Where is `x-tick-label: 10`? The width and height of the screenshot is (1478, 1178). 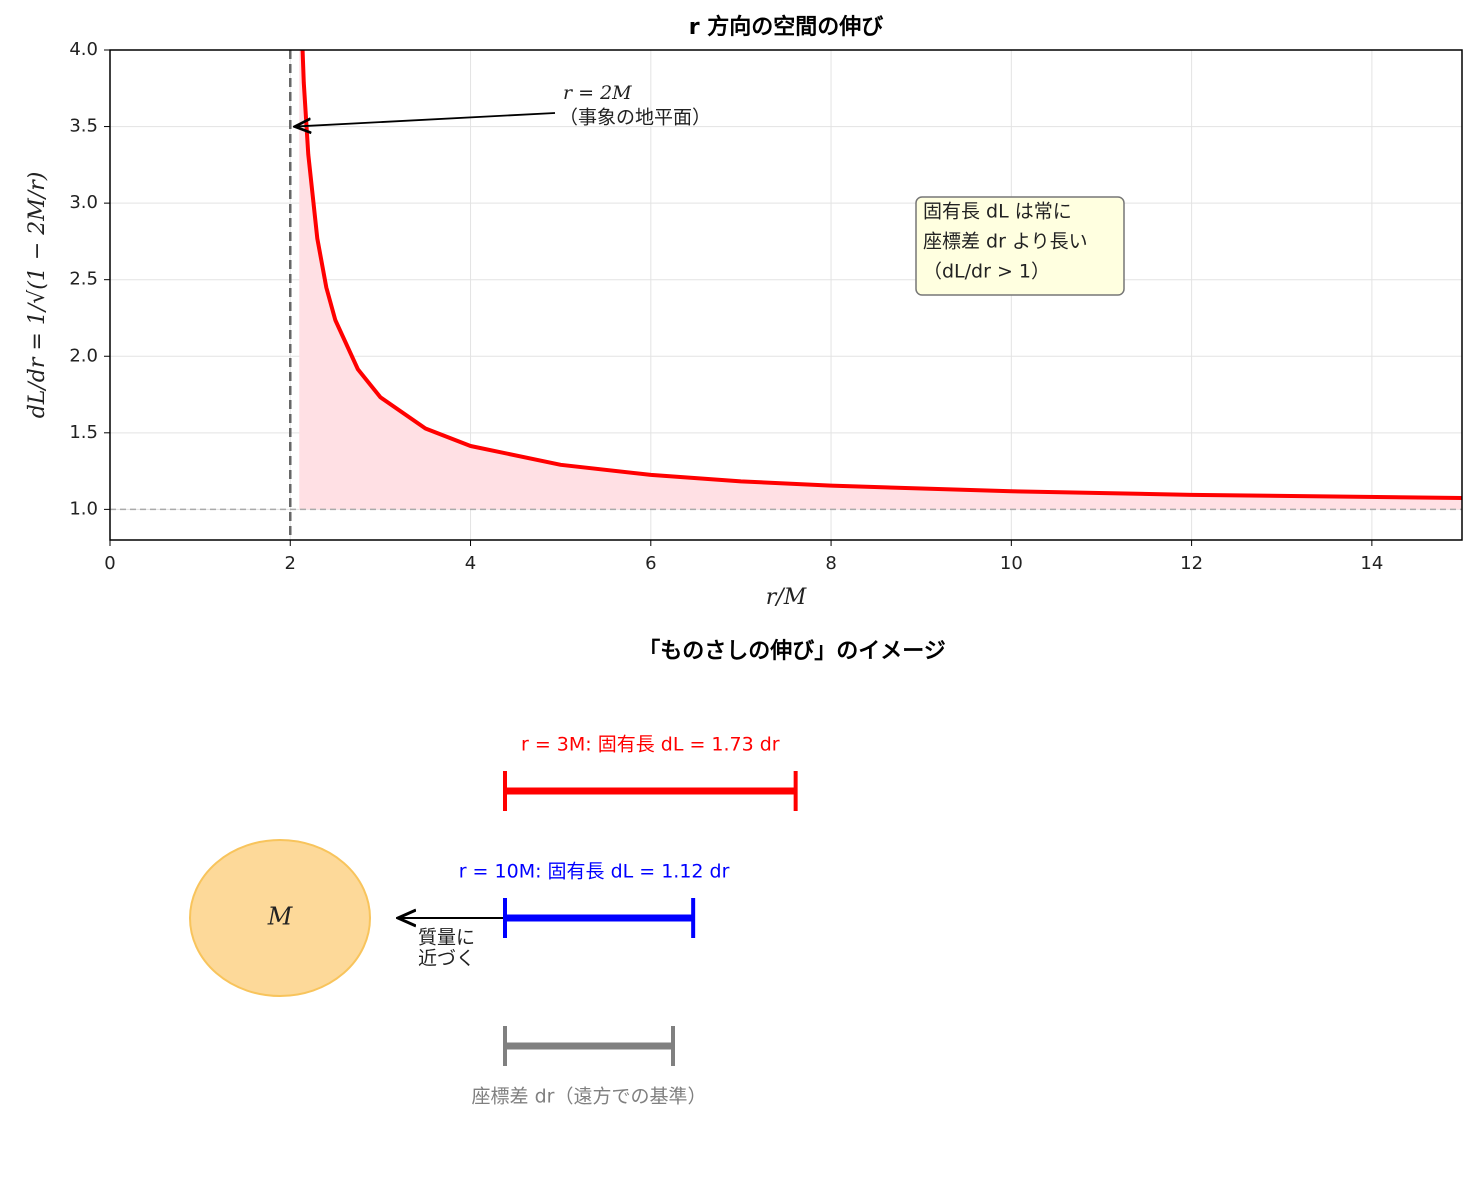 x-tick-label: 10 is located at coordinates (1011, 563).